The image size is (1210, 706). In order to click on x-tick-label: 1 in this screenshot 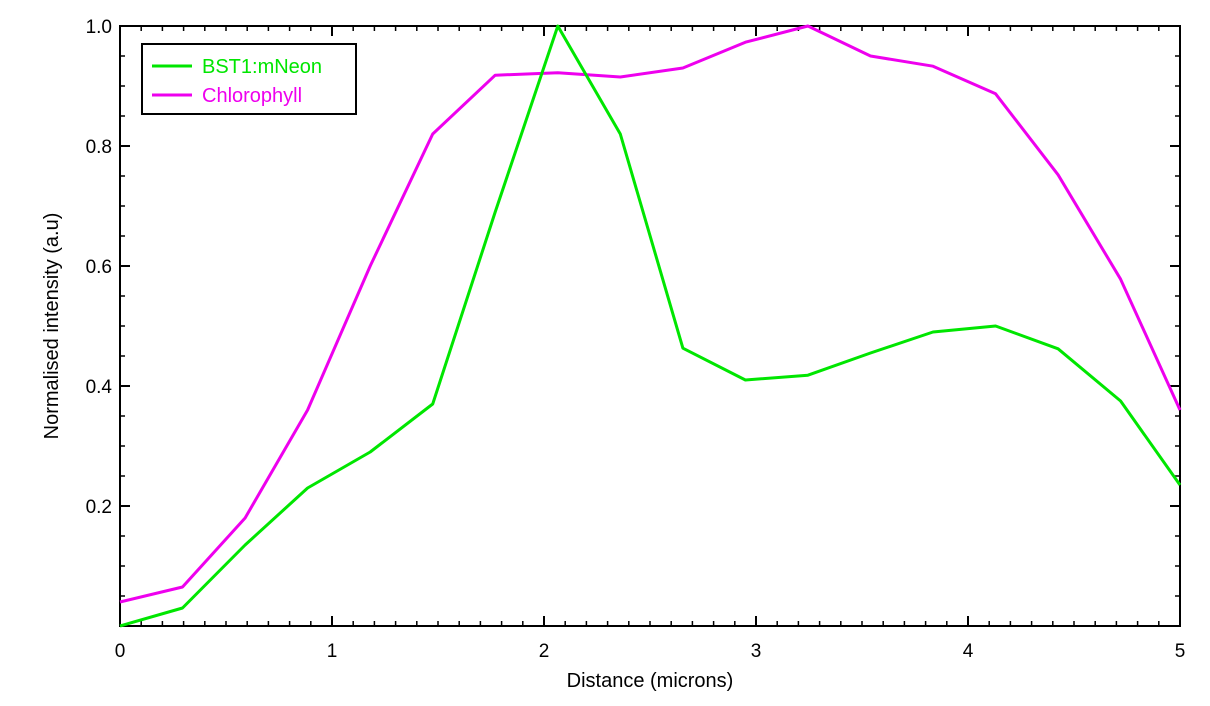, I will do `click(332, 651)`.